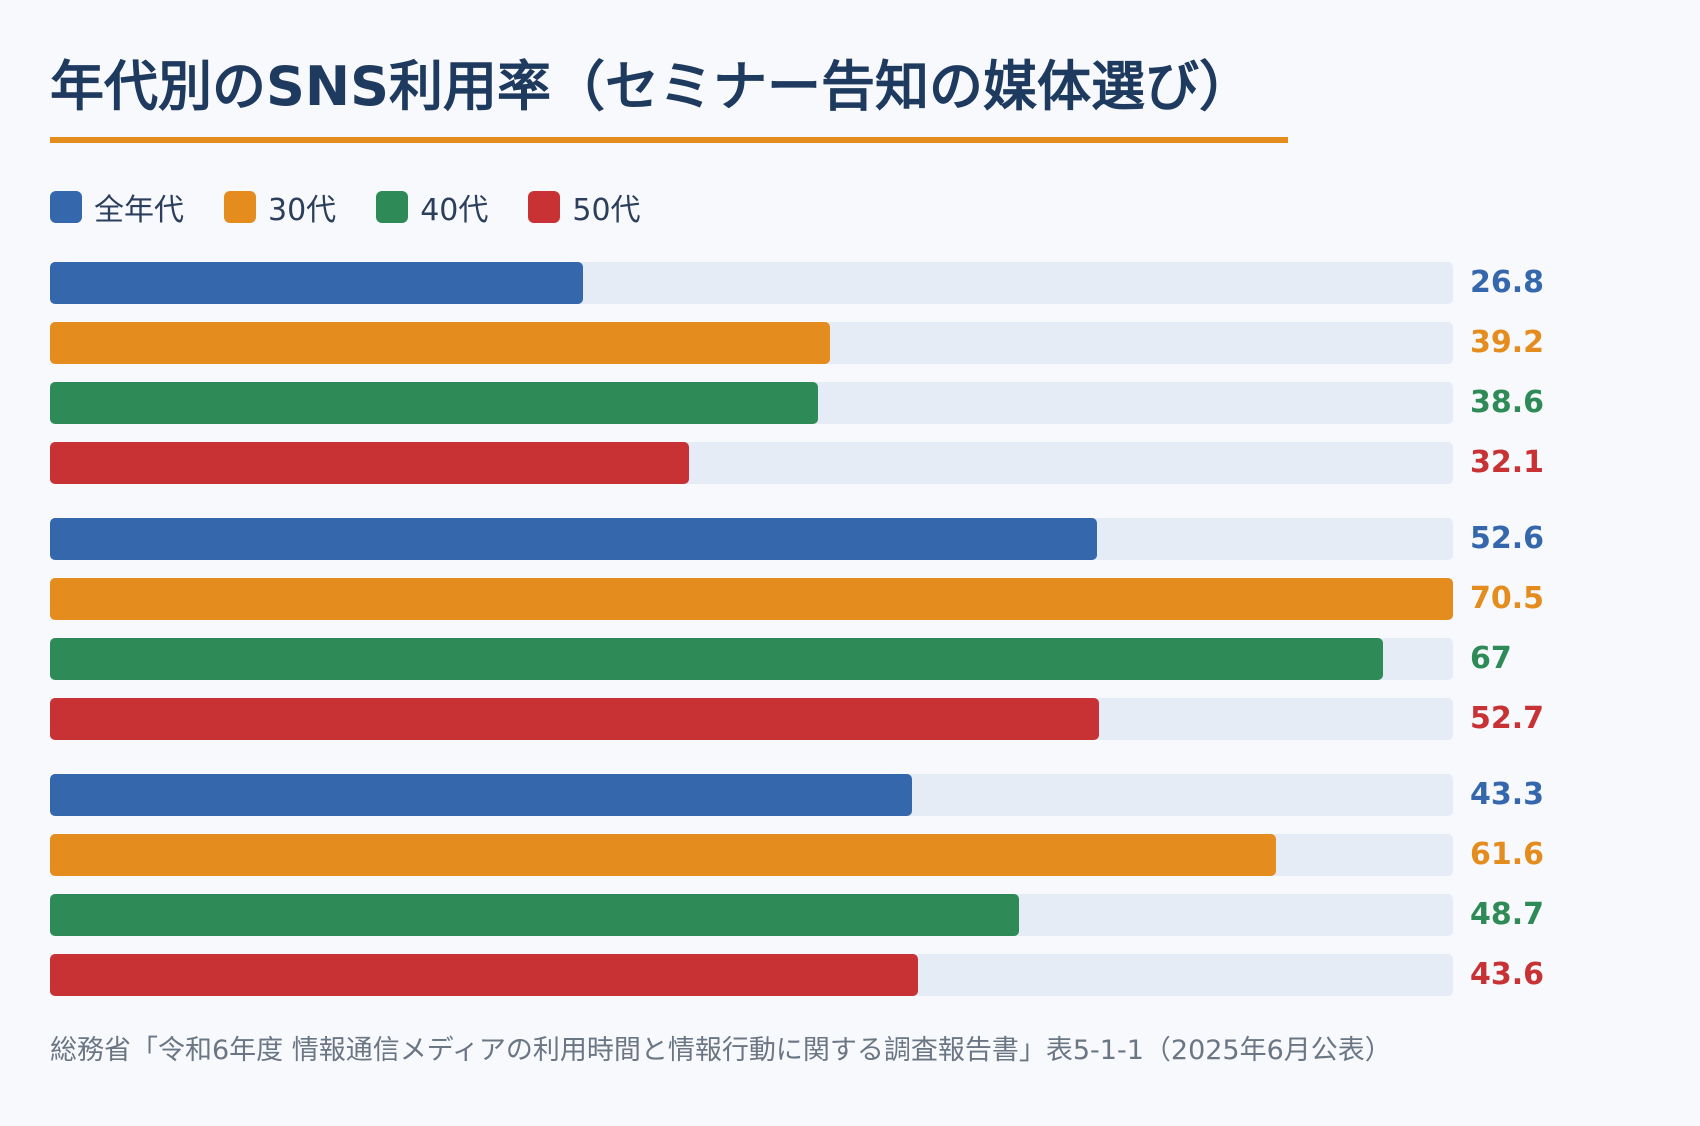  What do you see at coordinates (1507, 974) in the screenshot?
I see `value-label: 43.6` at bounding box center [1507, 974].